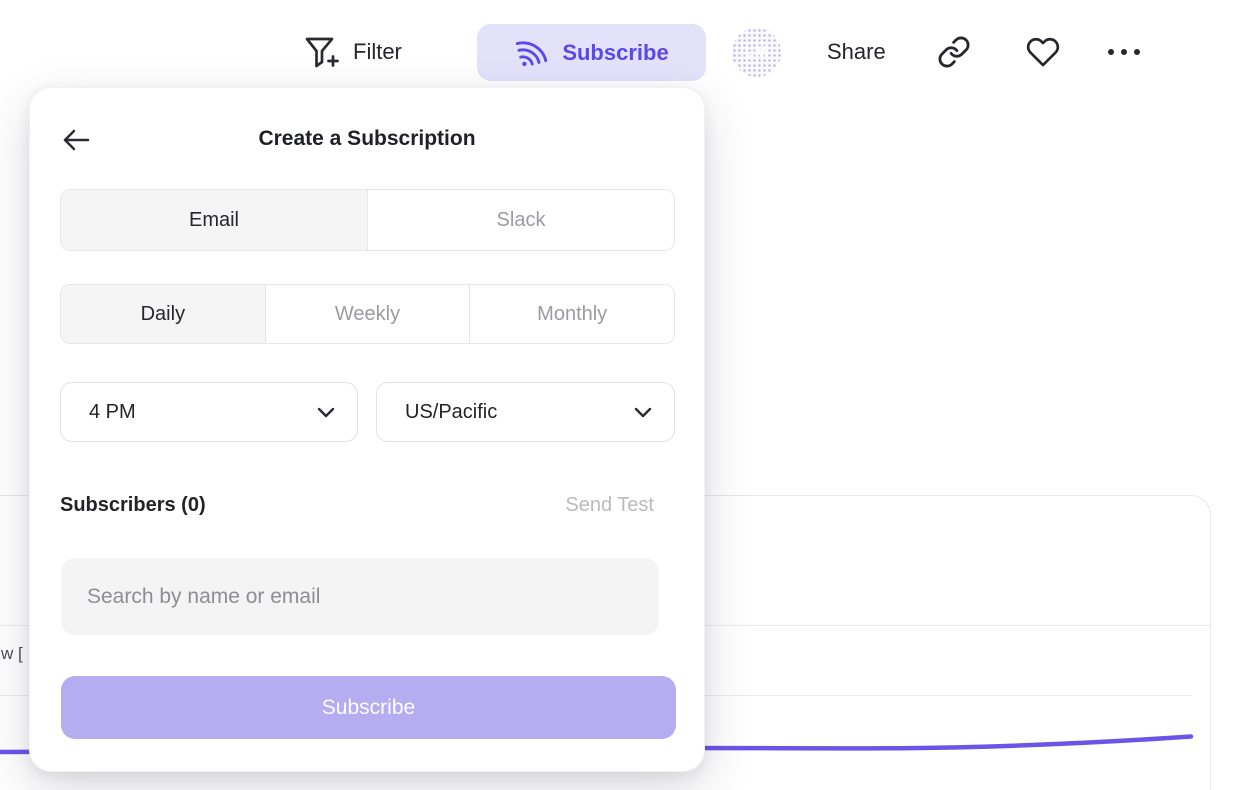 Image resolution: width=1234 pixels, height=790 pixels. I want to click on user-avatar: LM, so click(756, 52).